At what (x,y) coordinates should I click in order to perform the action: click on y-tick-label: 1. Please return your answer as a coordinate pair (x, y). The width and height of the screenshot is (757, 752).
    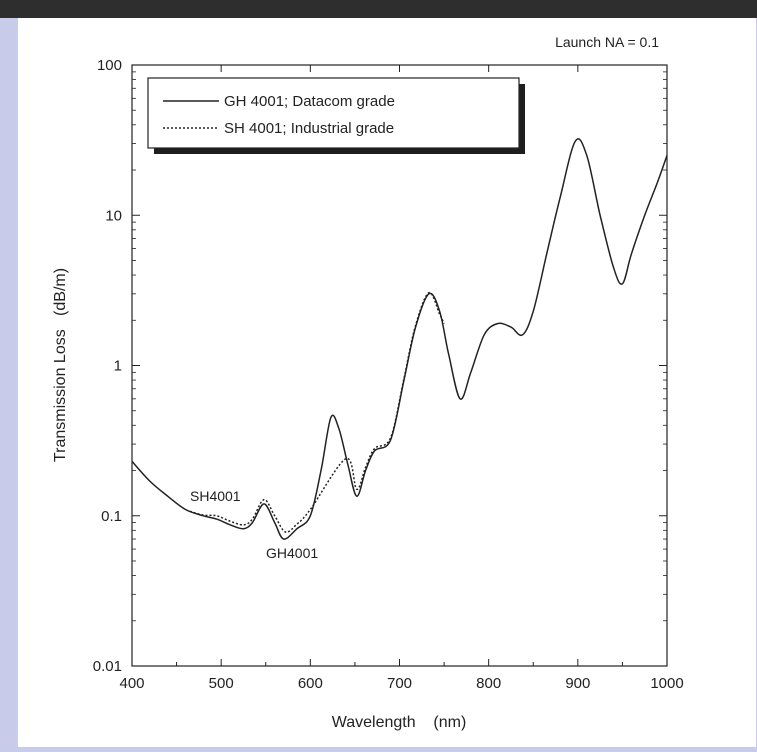
    Looking at the image, I should click on (118, 366).